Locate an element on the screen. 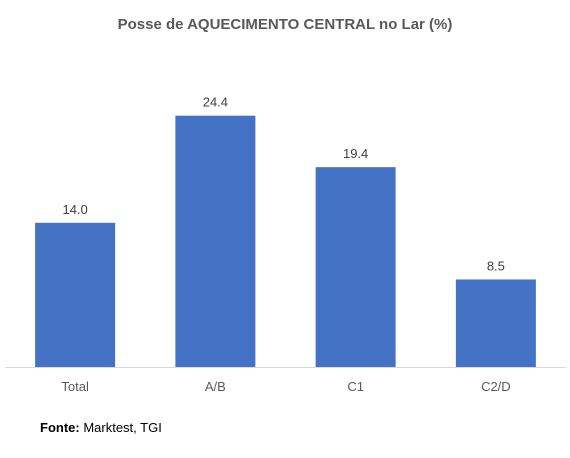 This screenshot has width=570, height=458. data-label: 19.4 is located at coordinates (355, 153).